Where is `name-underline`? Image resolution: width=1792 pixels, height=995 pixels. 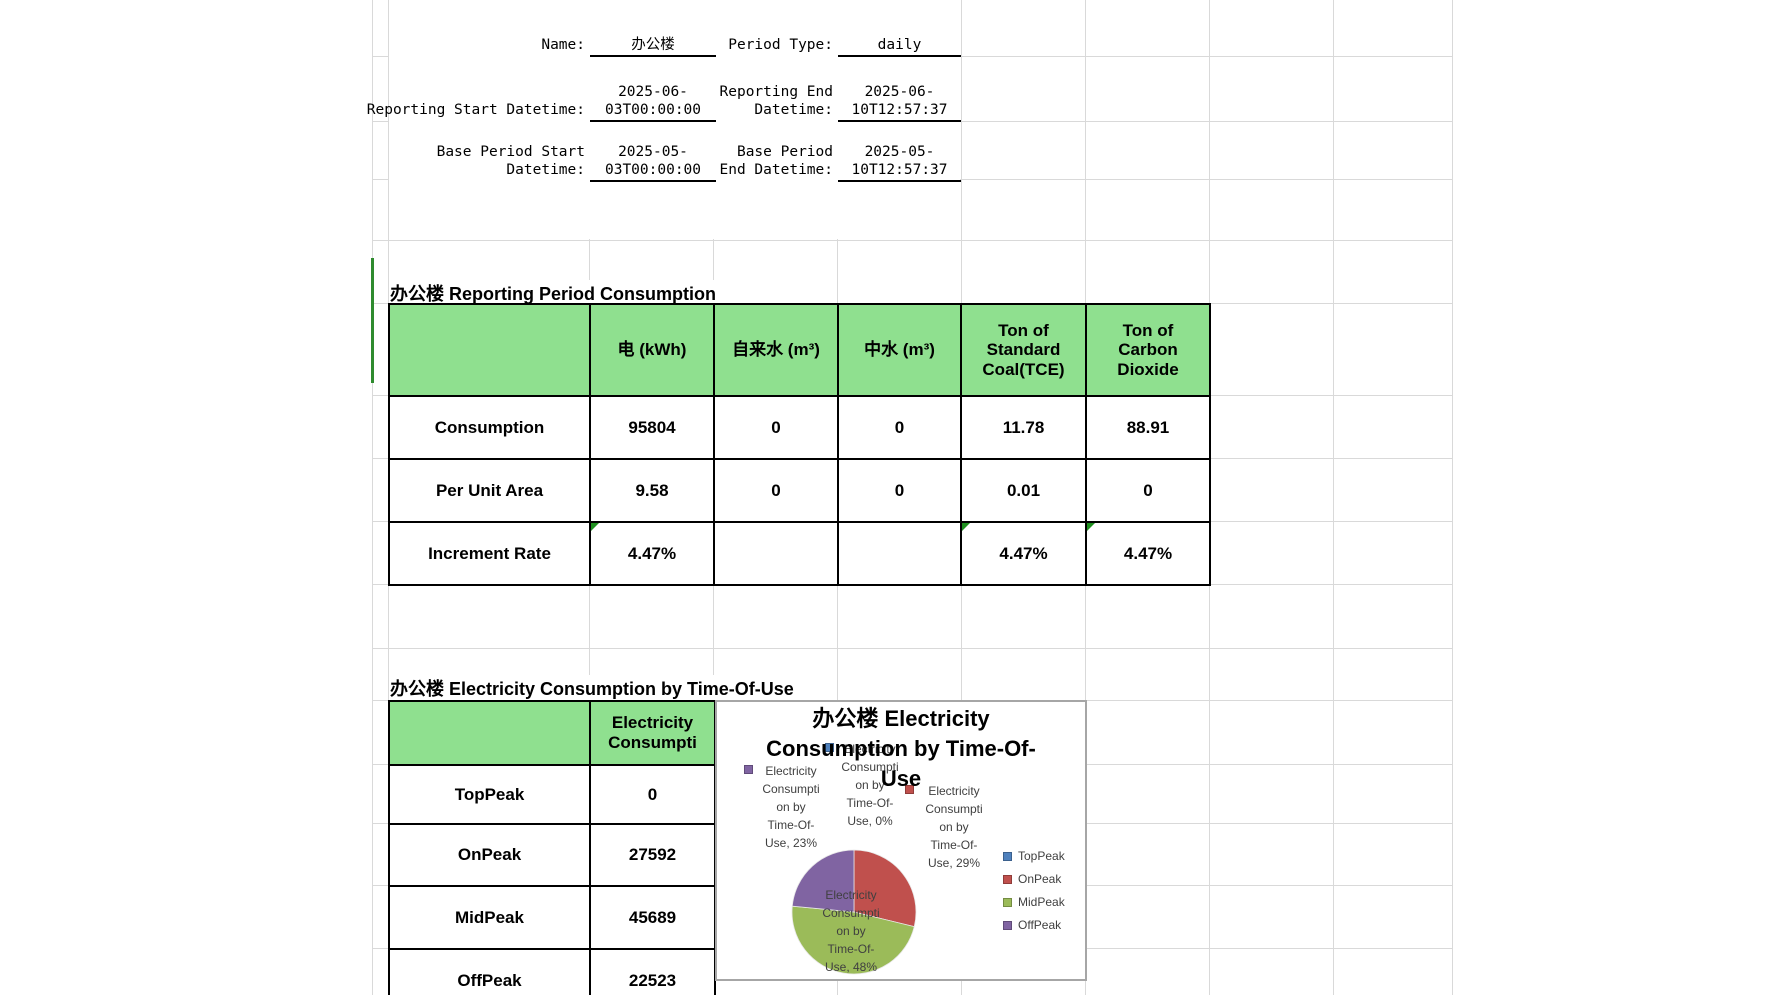 name-underline is located at coordinates (653, 56).